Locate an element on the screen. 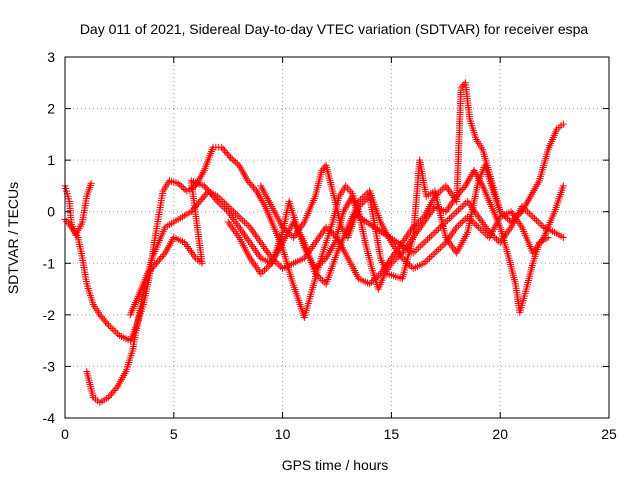  x-axis-label: GPS time / hours is located at coordinates (335, 465).